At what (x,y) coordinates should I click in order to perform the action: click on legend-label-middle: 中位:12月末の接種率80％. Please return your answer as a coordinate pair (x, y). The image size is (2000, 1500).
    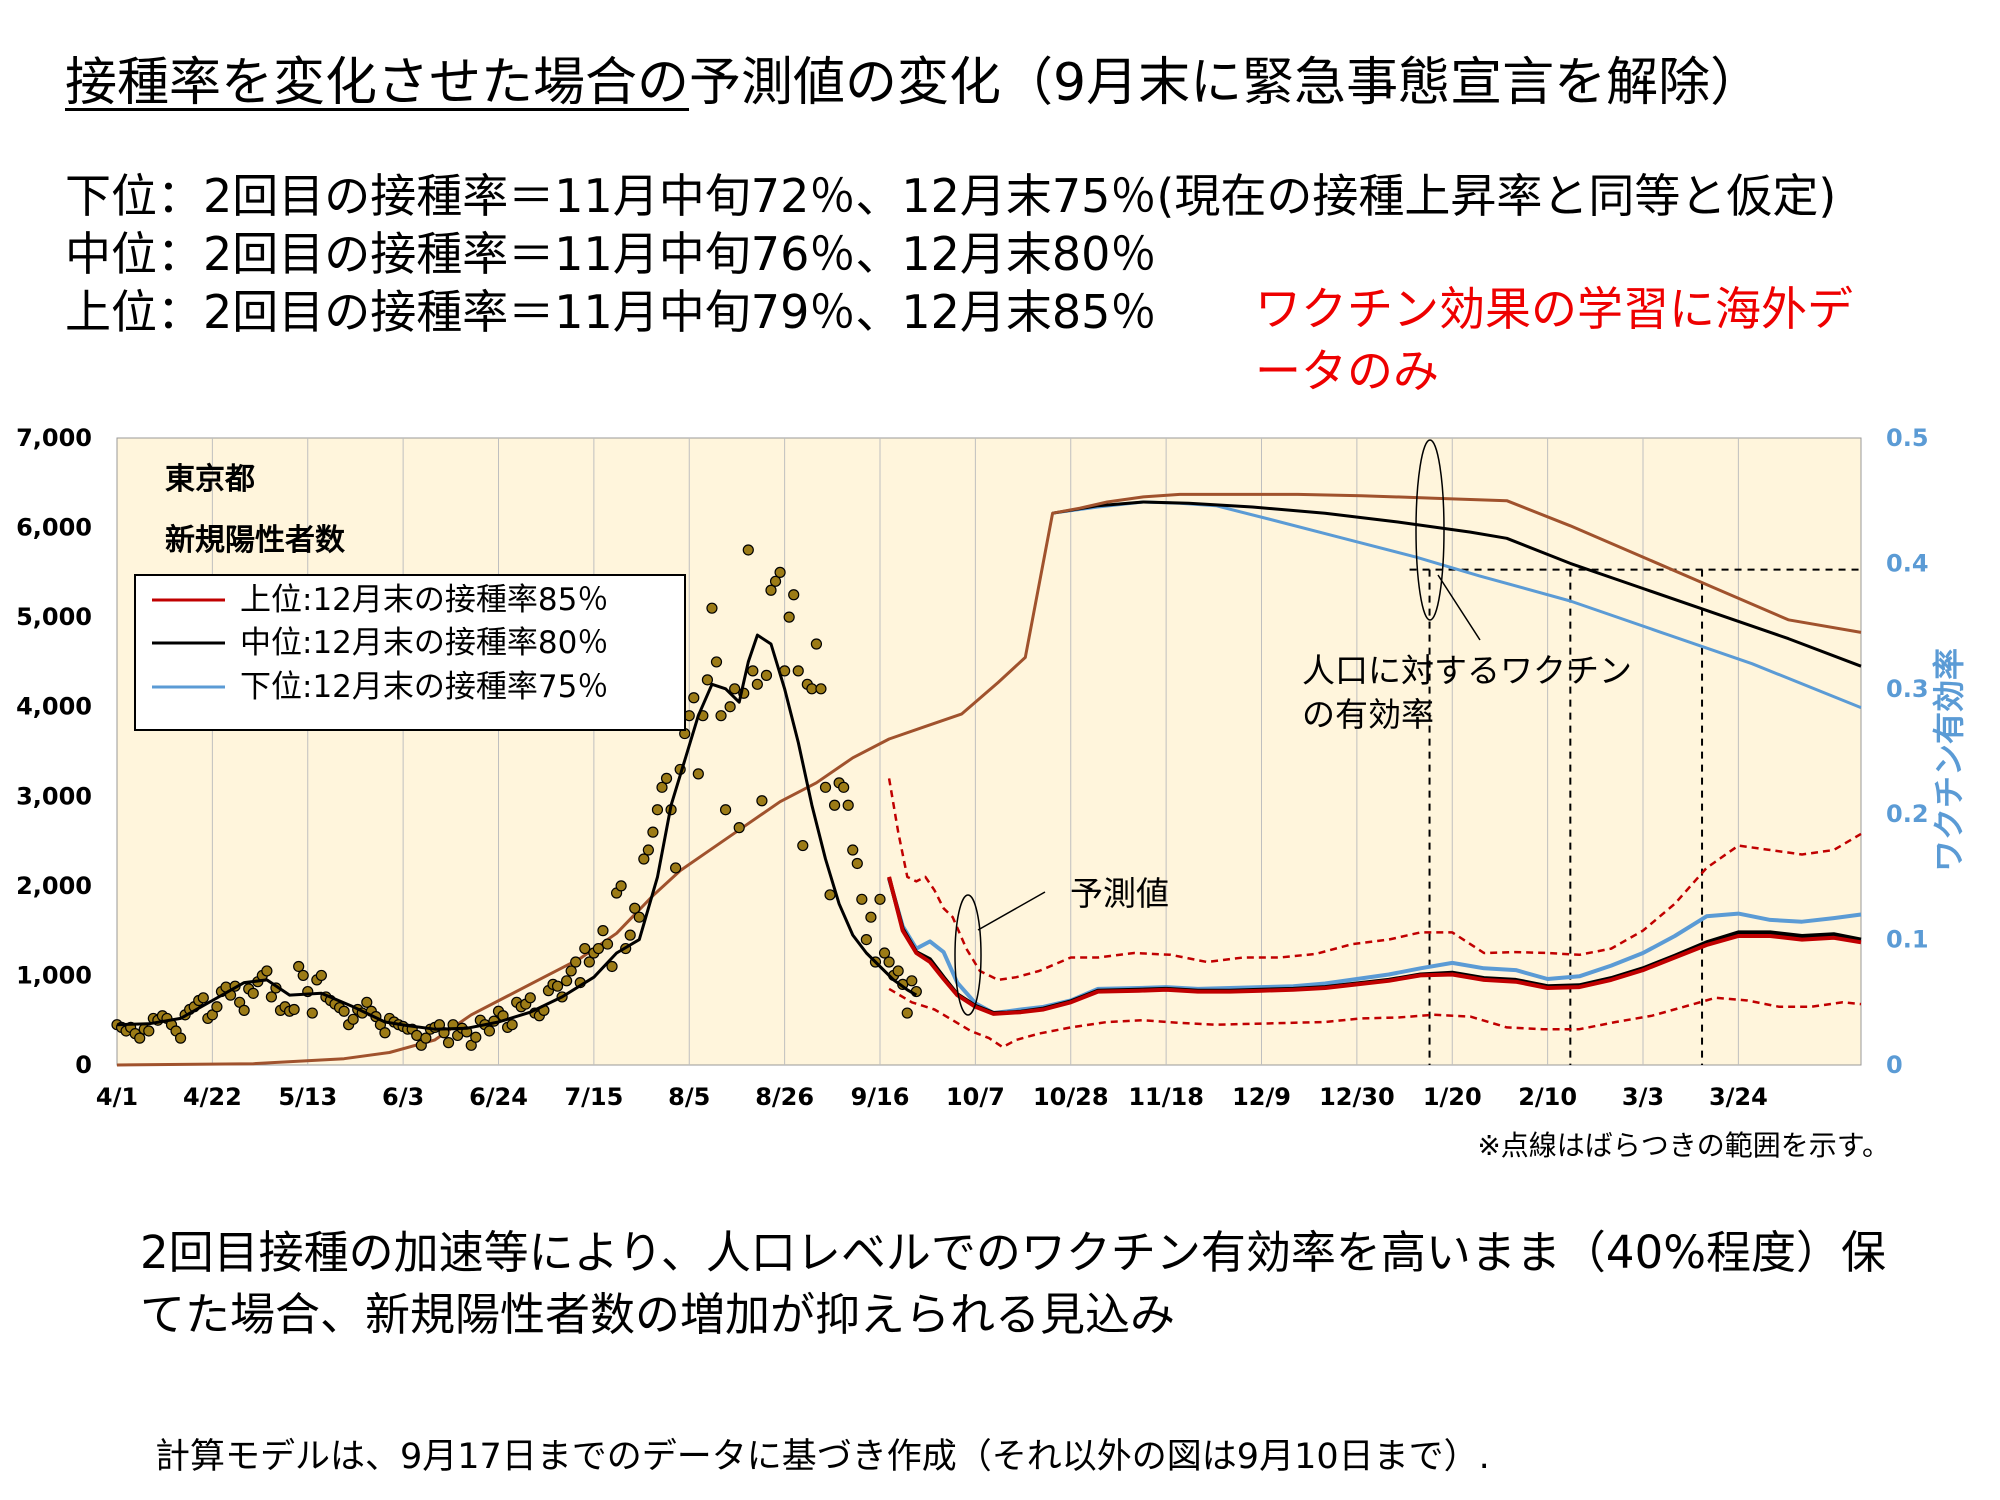
    Looking at the image, I should click on (424, 643).